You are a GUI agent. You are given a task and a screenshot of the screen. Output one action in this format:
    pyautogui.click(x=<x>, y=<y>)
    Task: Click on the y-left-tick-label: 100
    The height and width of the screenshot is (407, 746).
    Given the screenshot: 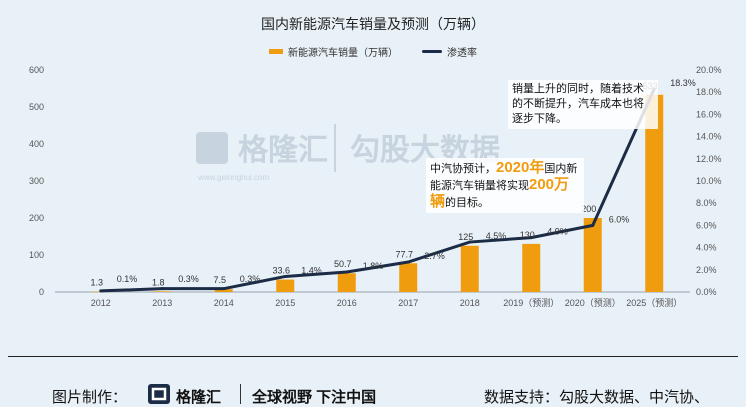 What is the action you would take?
    pyautogui.click(x=36, y=255)
    